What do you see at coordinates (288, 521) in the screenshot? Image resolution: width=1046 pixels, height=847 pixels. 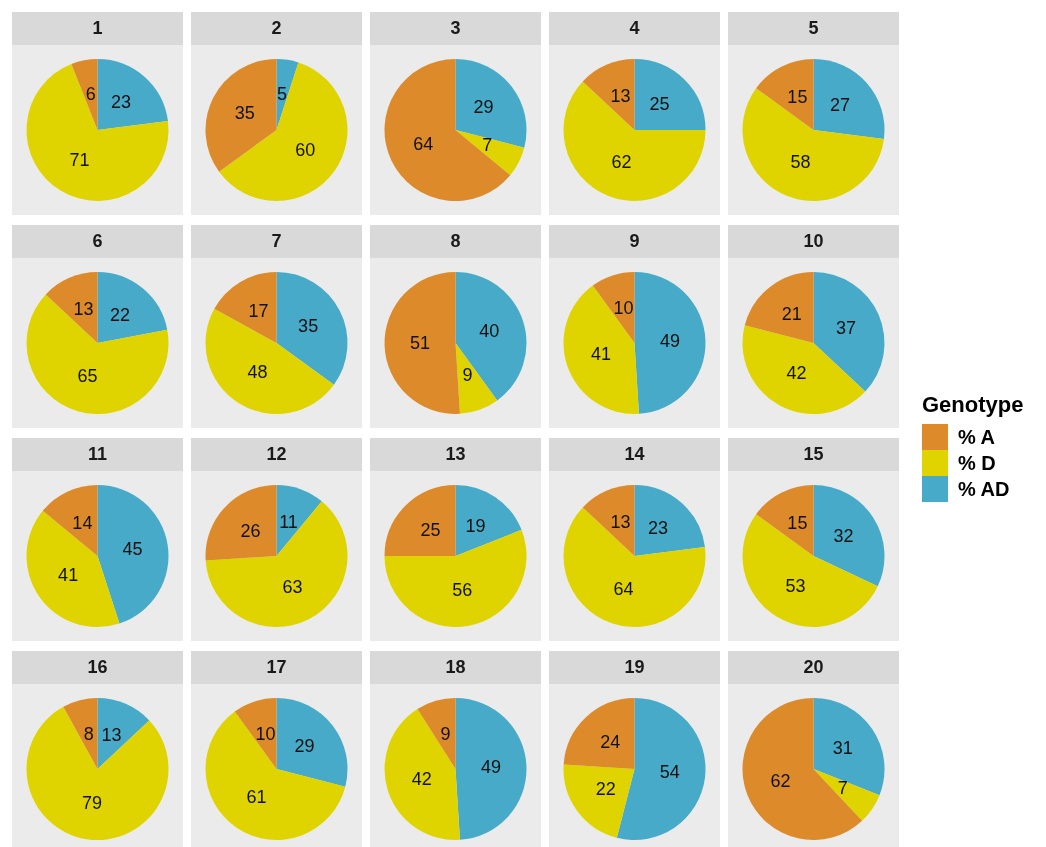 I see `data-label: 11` at bounding box center [288, 521].